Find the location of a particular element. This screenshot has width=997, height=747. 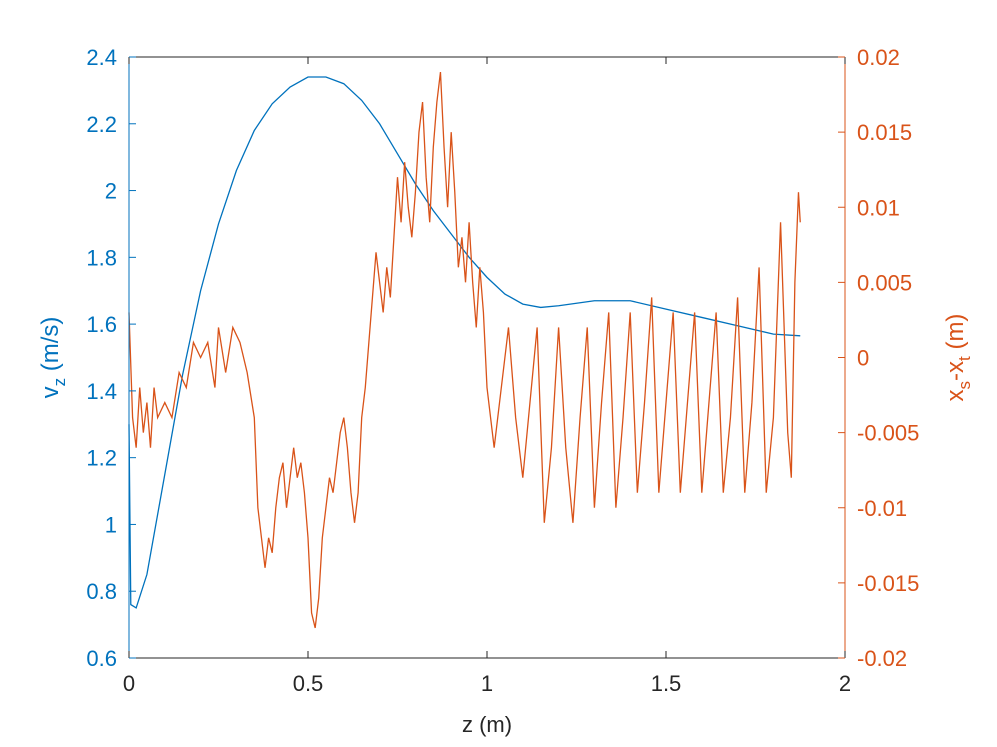

y-tick-label: 1.8 is located at coordinates (101, 257).